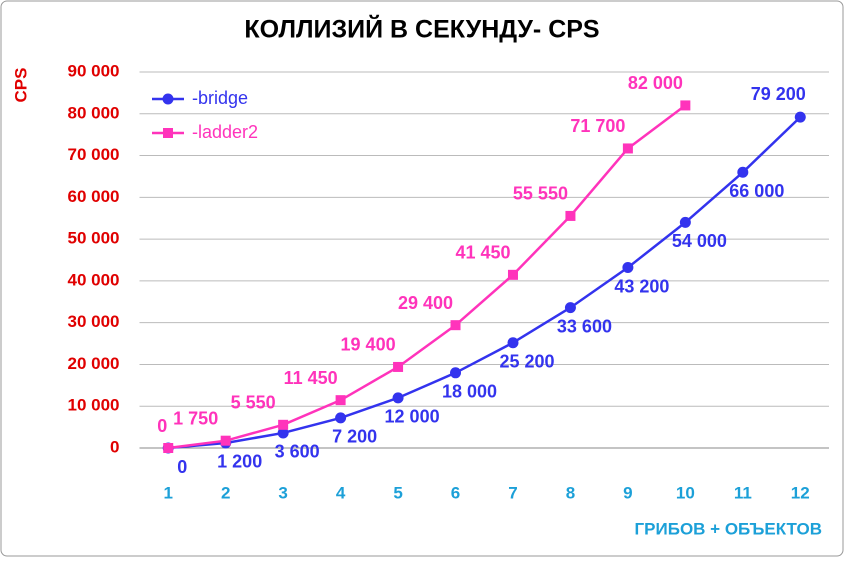  Describe the element at coordinates (368, 345) in the screenshot. I see `data-label: 19 400` at that location.